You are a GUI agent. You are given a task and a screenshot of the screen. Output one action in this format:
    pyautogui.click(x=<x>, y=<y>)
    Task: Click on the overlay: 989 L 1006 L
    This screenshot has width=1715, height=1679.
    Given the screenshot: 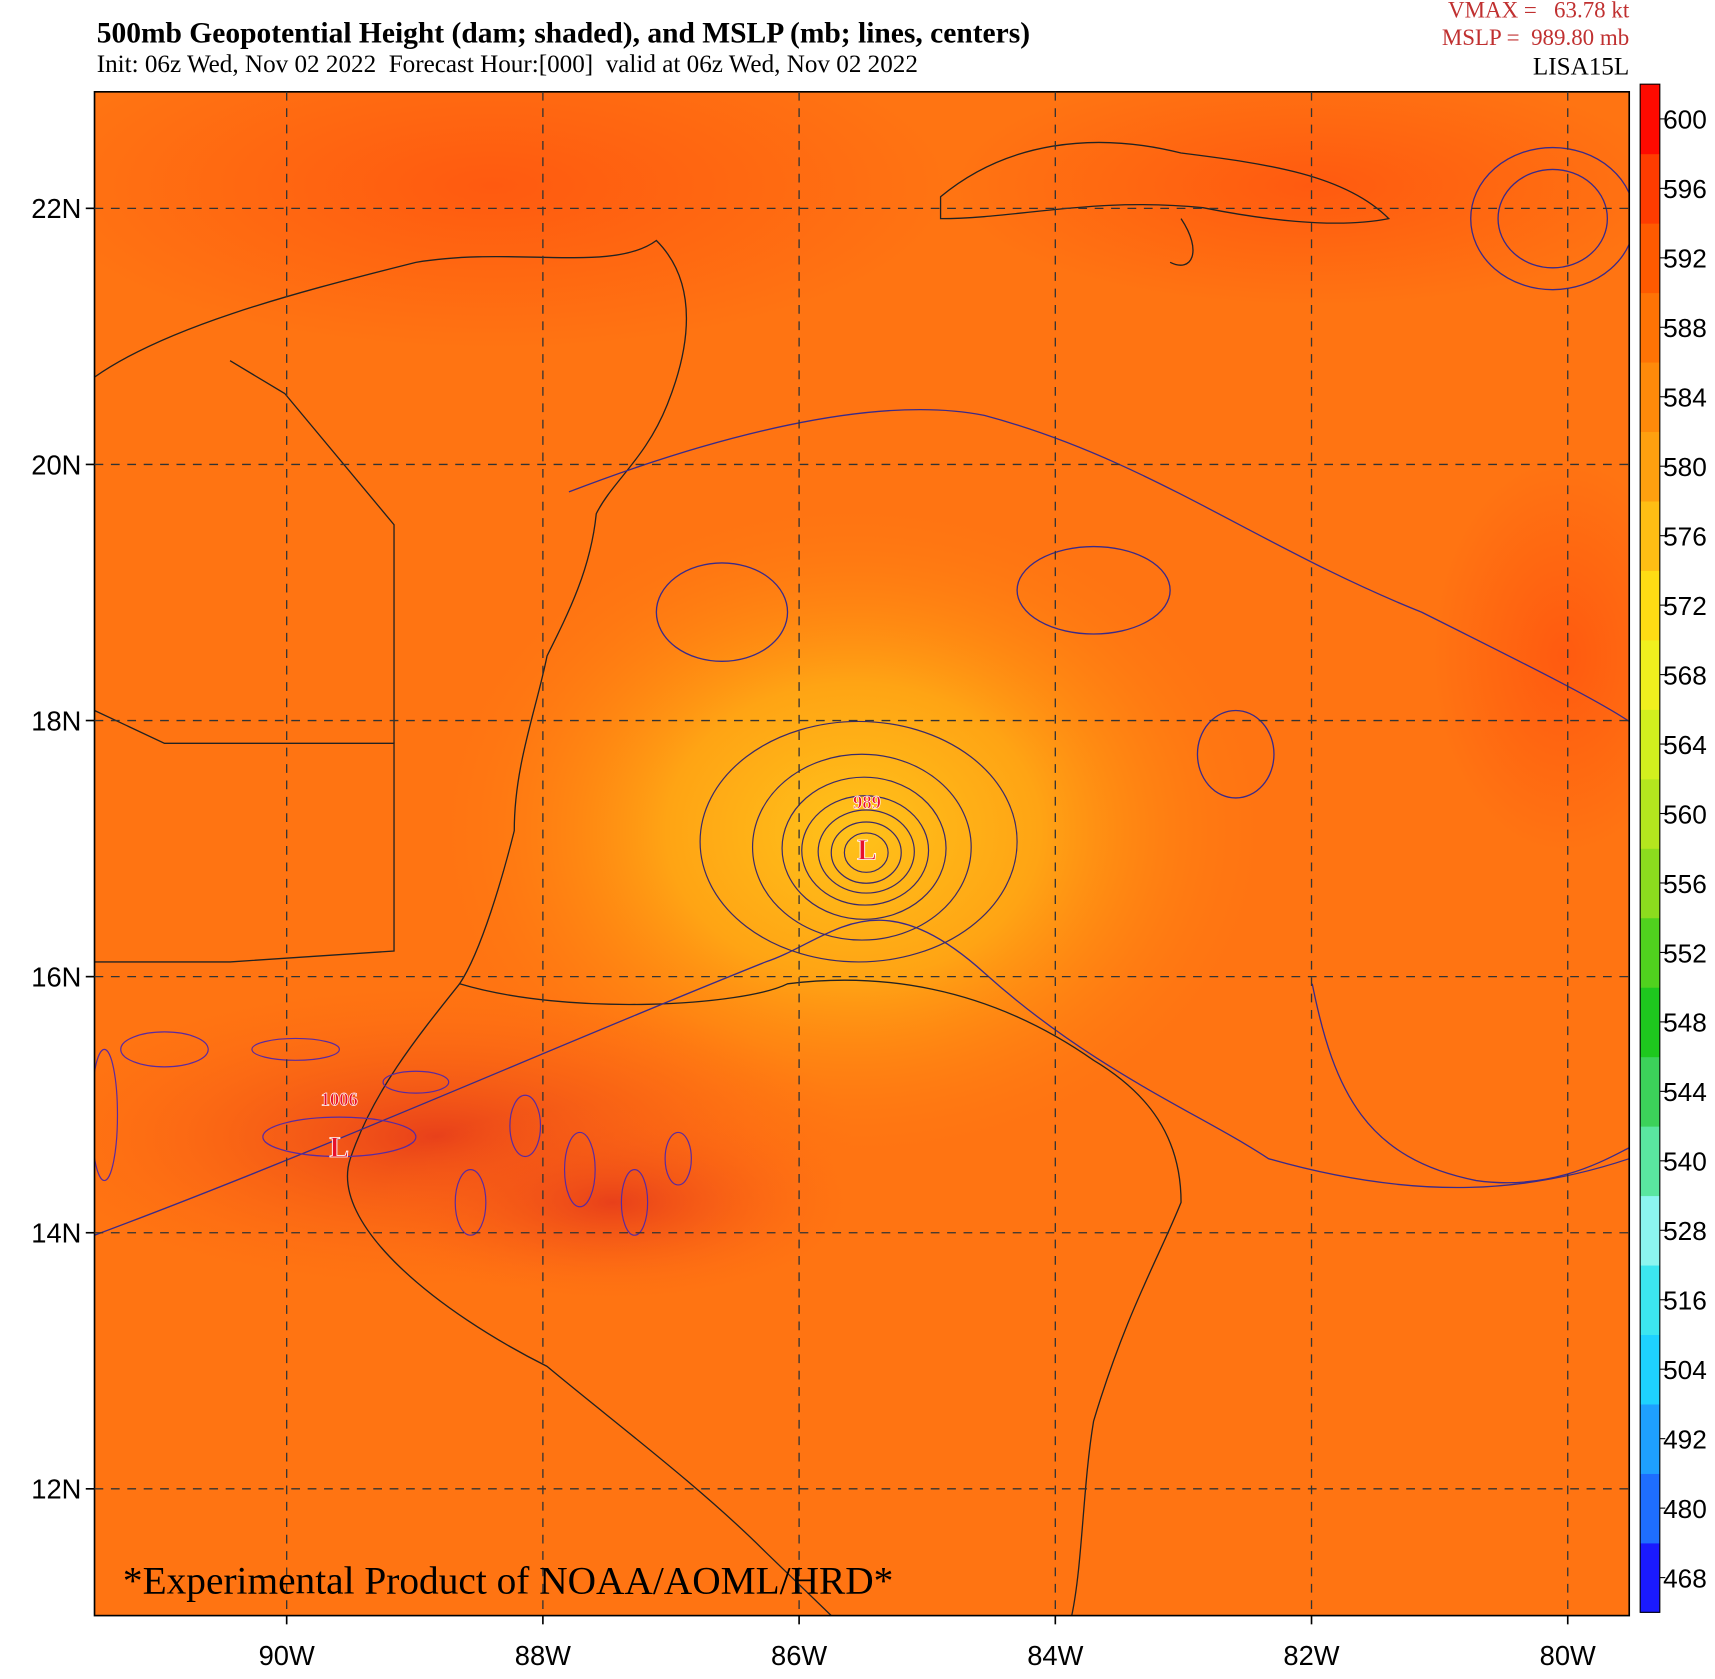 What is the action you would take?
    pyautogui.click(x=601, y=978)
    